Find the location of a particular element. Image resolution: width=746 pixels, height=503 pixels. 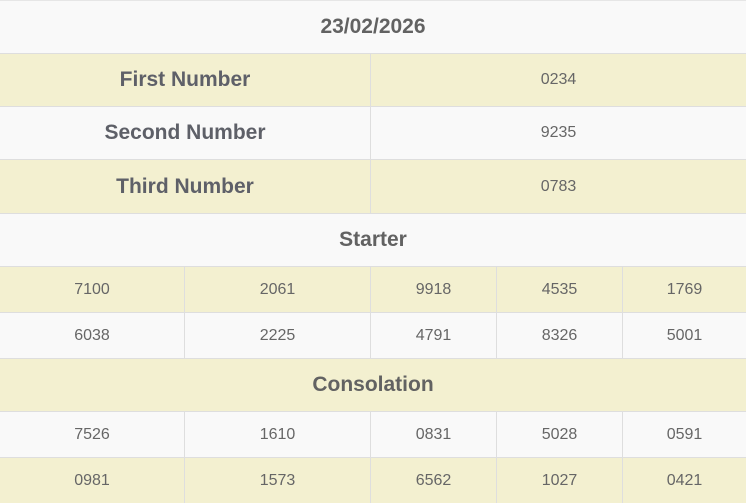

number-cell: 2061 is located at coordinates (277, 289).